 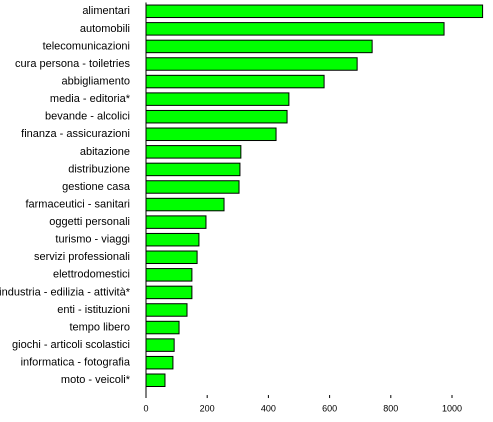 What do you see at coordinates (77, 204) in the screenshot?
I see `y-tick-label: farmaceutici - sanitari` at bounding box center [77, 204].